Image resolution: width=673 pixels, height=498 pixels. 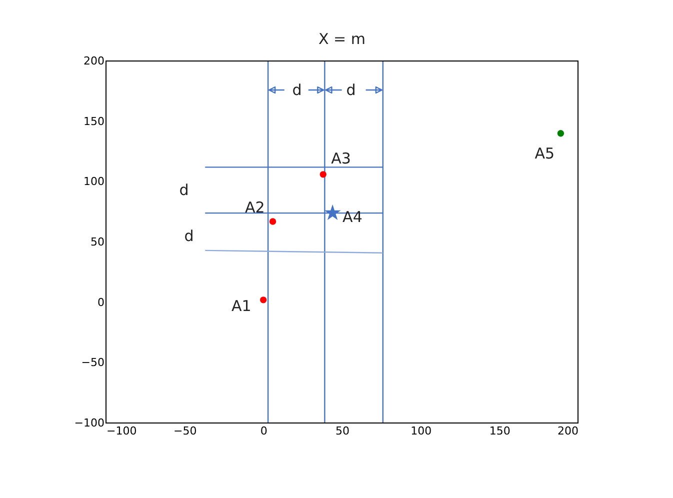 I want to click on y-tick-label: −50, so click(x=92, y=363).